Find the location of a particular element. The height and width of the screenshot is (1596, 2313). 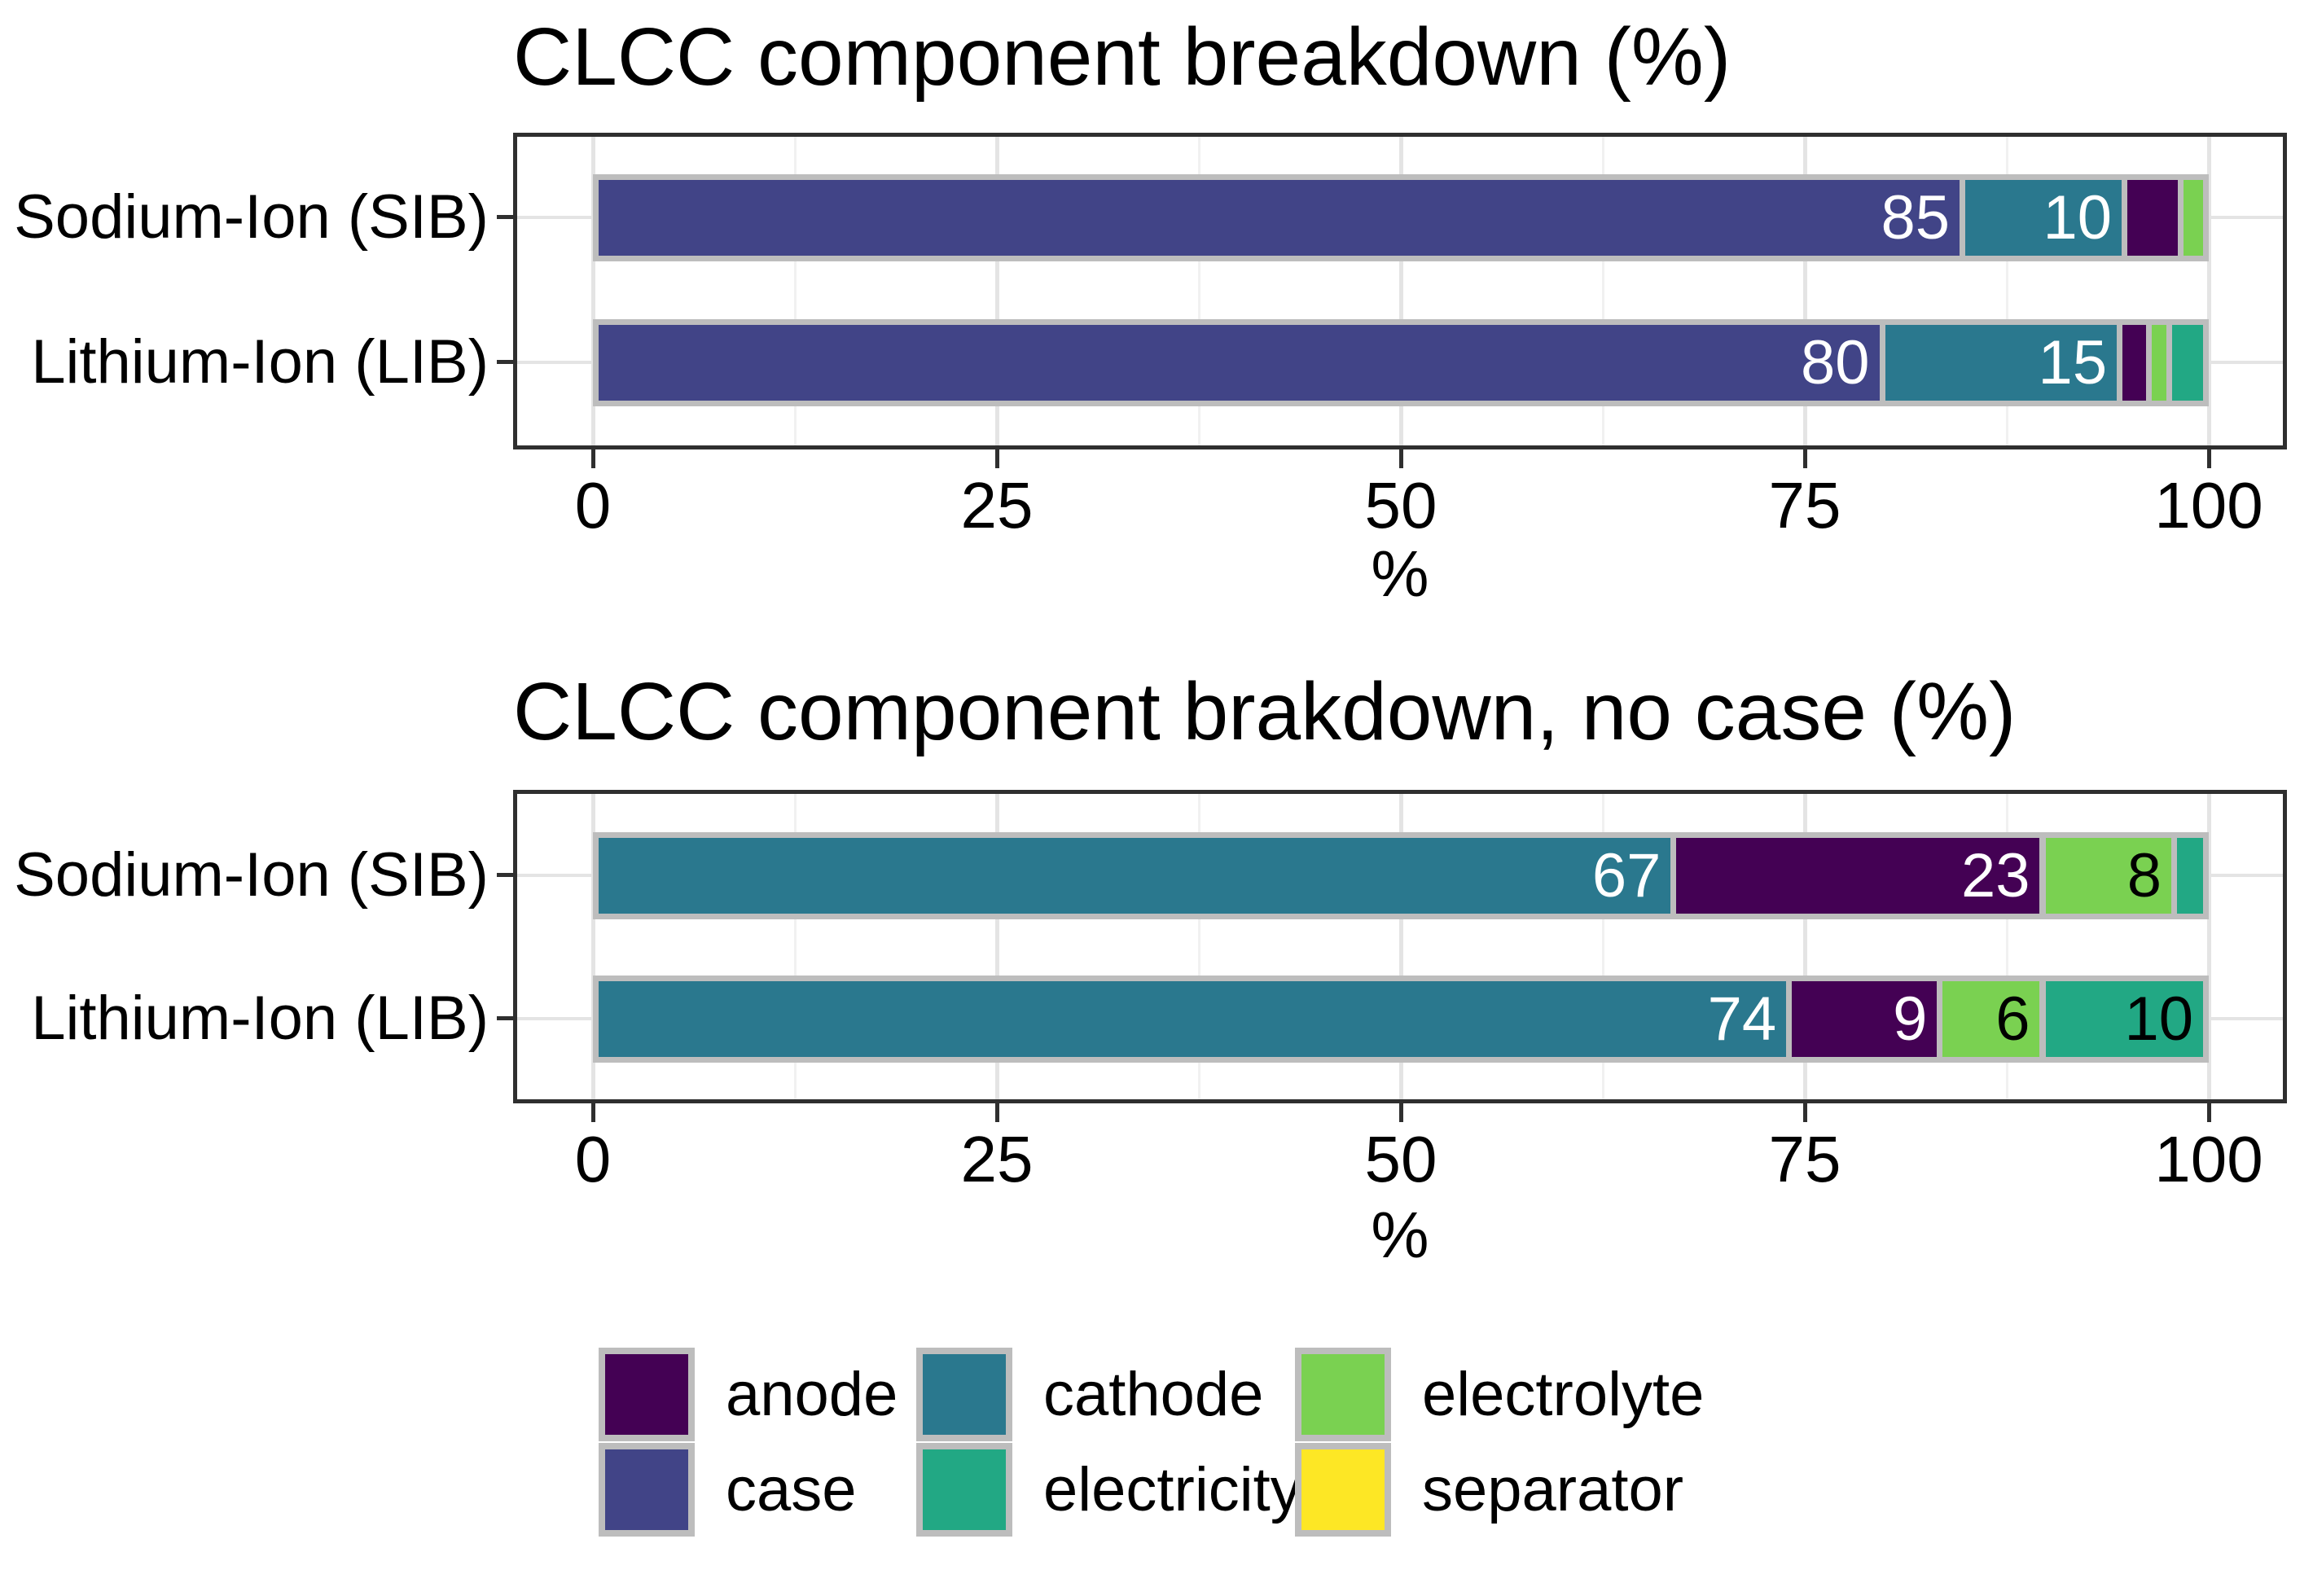

bar-segment-cathode-labeled: 15 is located at coordinates (2002, 363).